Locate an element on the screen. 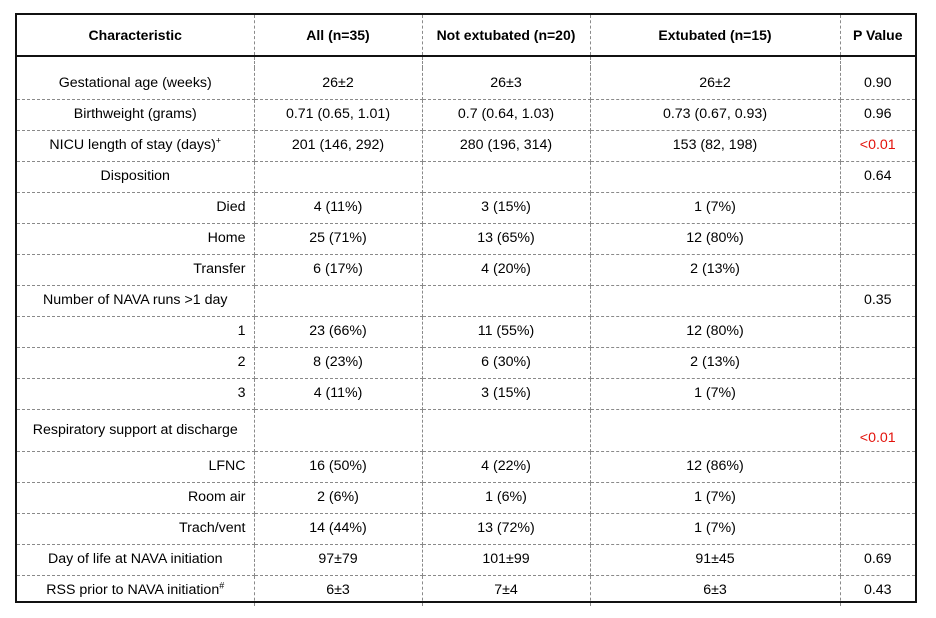 Image resolution: width=936 pixels, height=618 pixels. cell-all: 23 (66%) is located at coordinates (338, 332).